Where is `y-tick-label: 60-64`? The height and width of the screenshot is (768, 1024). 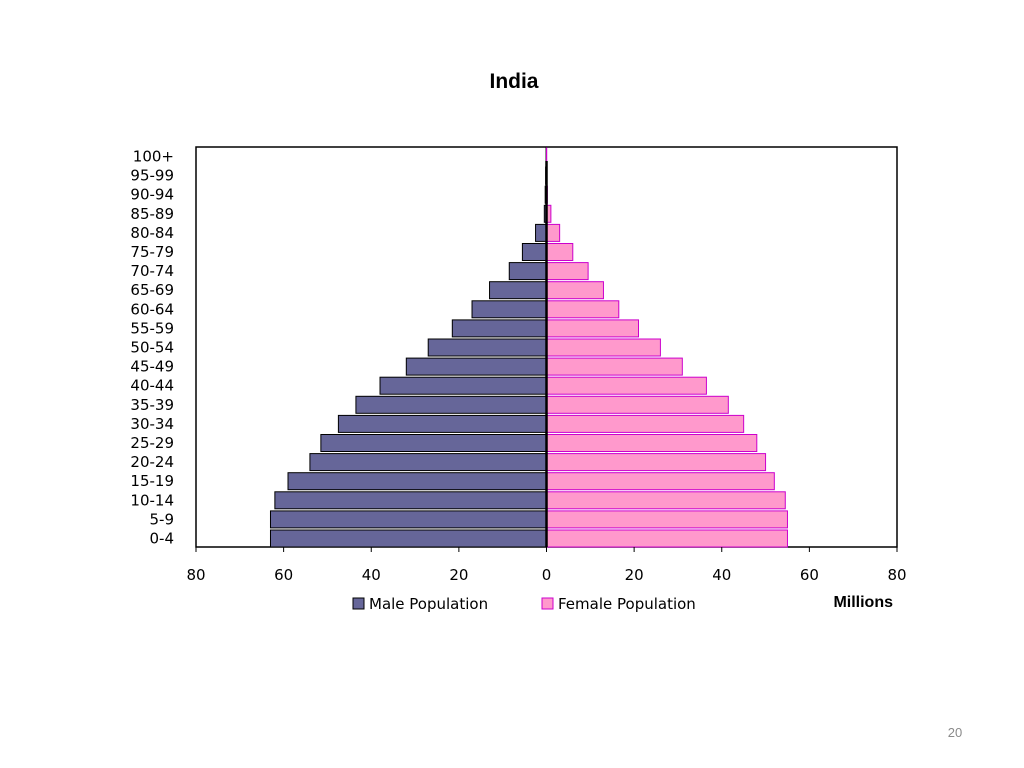 y-tick-label: 60-64 is located at coordinates (152, 309).